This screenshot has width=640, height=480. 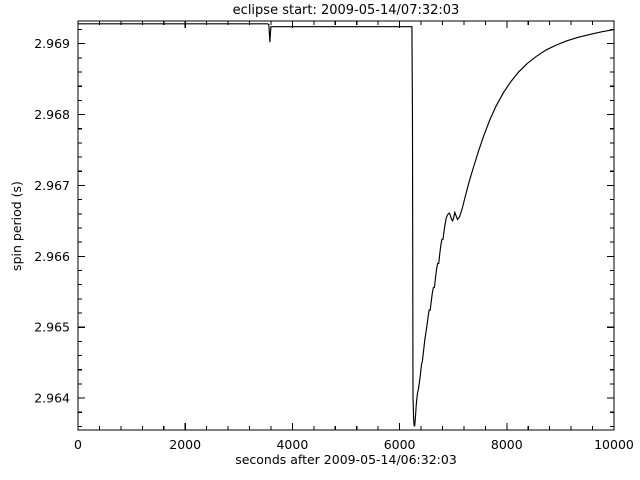 I want to click on tick-label: 2.965, so click(x=52, y=327).